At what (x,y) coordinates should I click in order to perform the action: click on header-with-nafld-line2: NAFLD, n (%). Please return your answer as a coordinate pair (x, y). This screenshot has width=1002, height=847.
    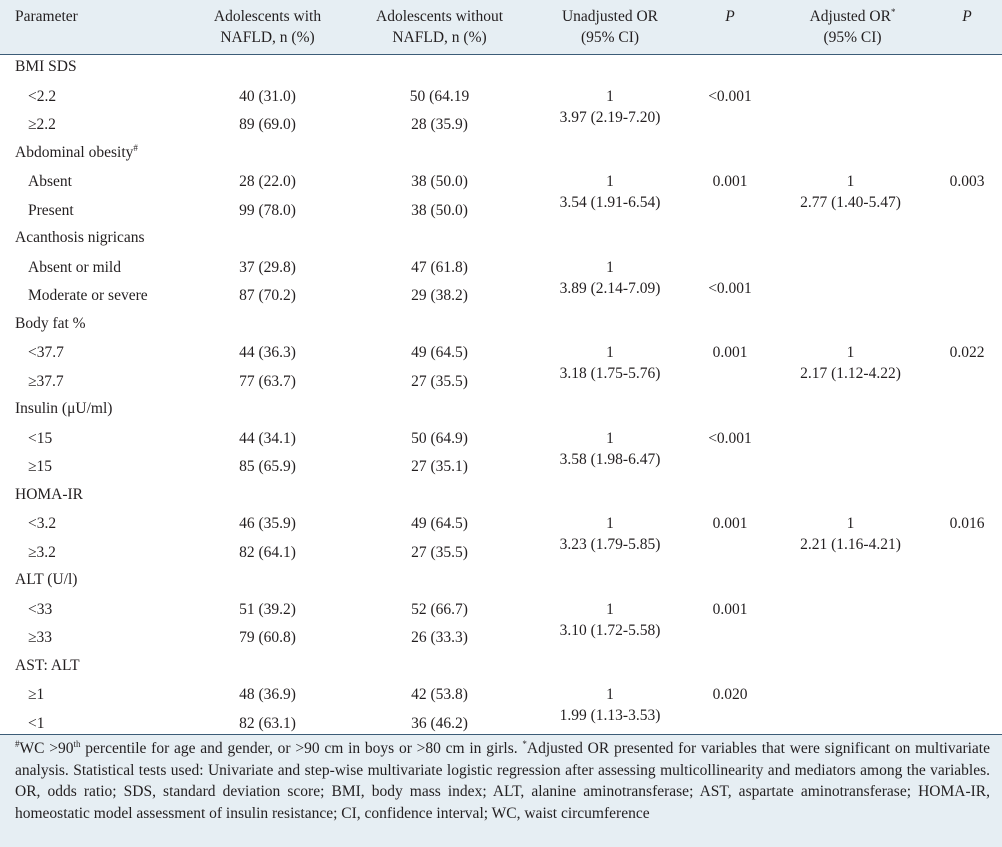
    Looking at the image, I should click on (267, 37).